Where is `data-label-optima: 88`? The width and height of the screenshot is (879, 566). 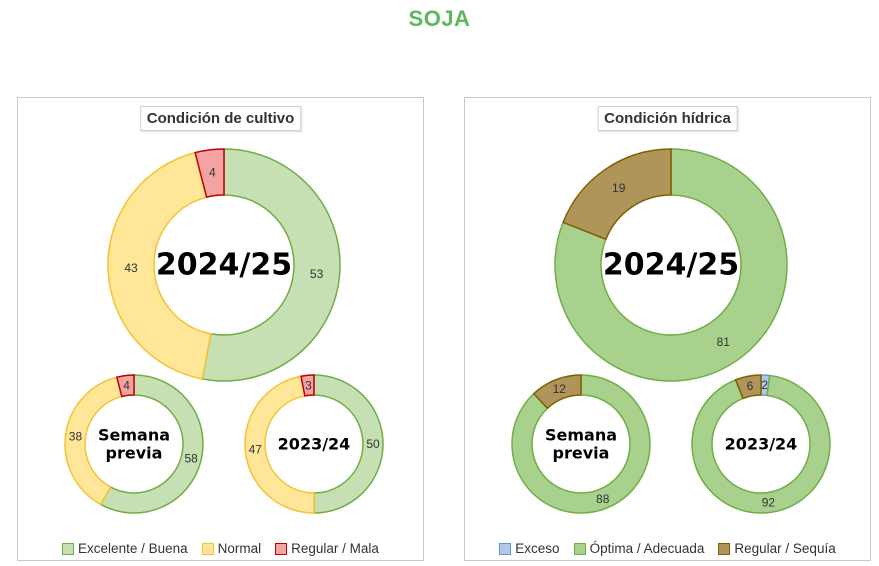 data-label-optima: 88 is located at coordinates (603, 499).